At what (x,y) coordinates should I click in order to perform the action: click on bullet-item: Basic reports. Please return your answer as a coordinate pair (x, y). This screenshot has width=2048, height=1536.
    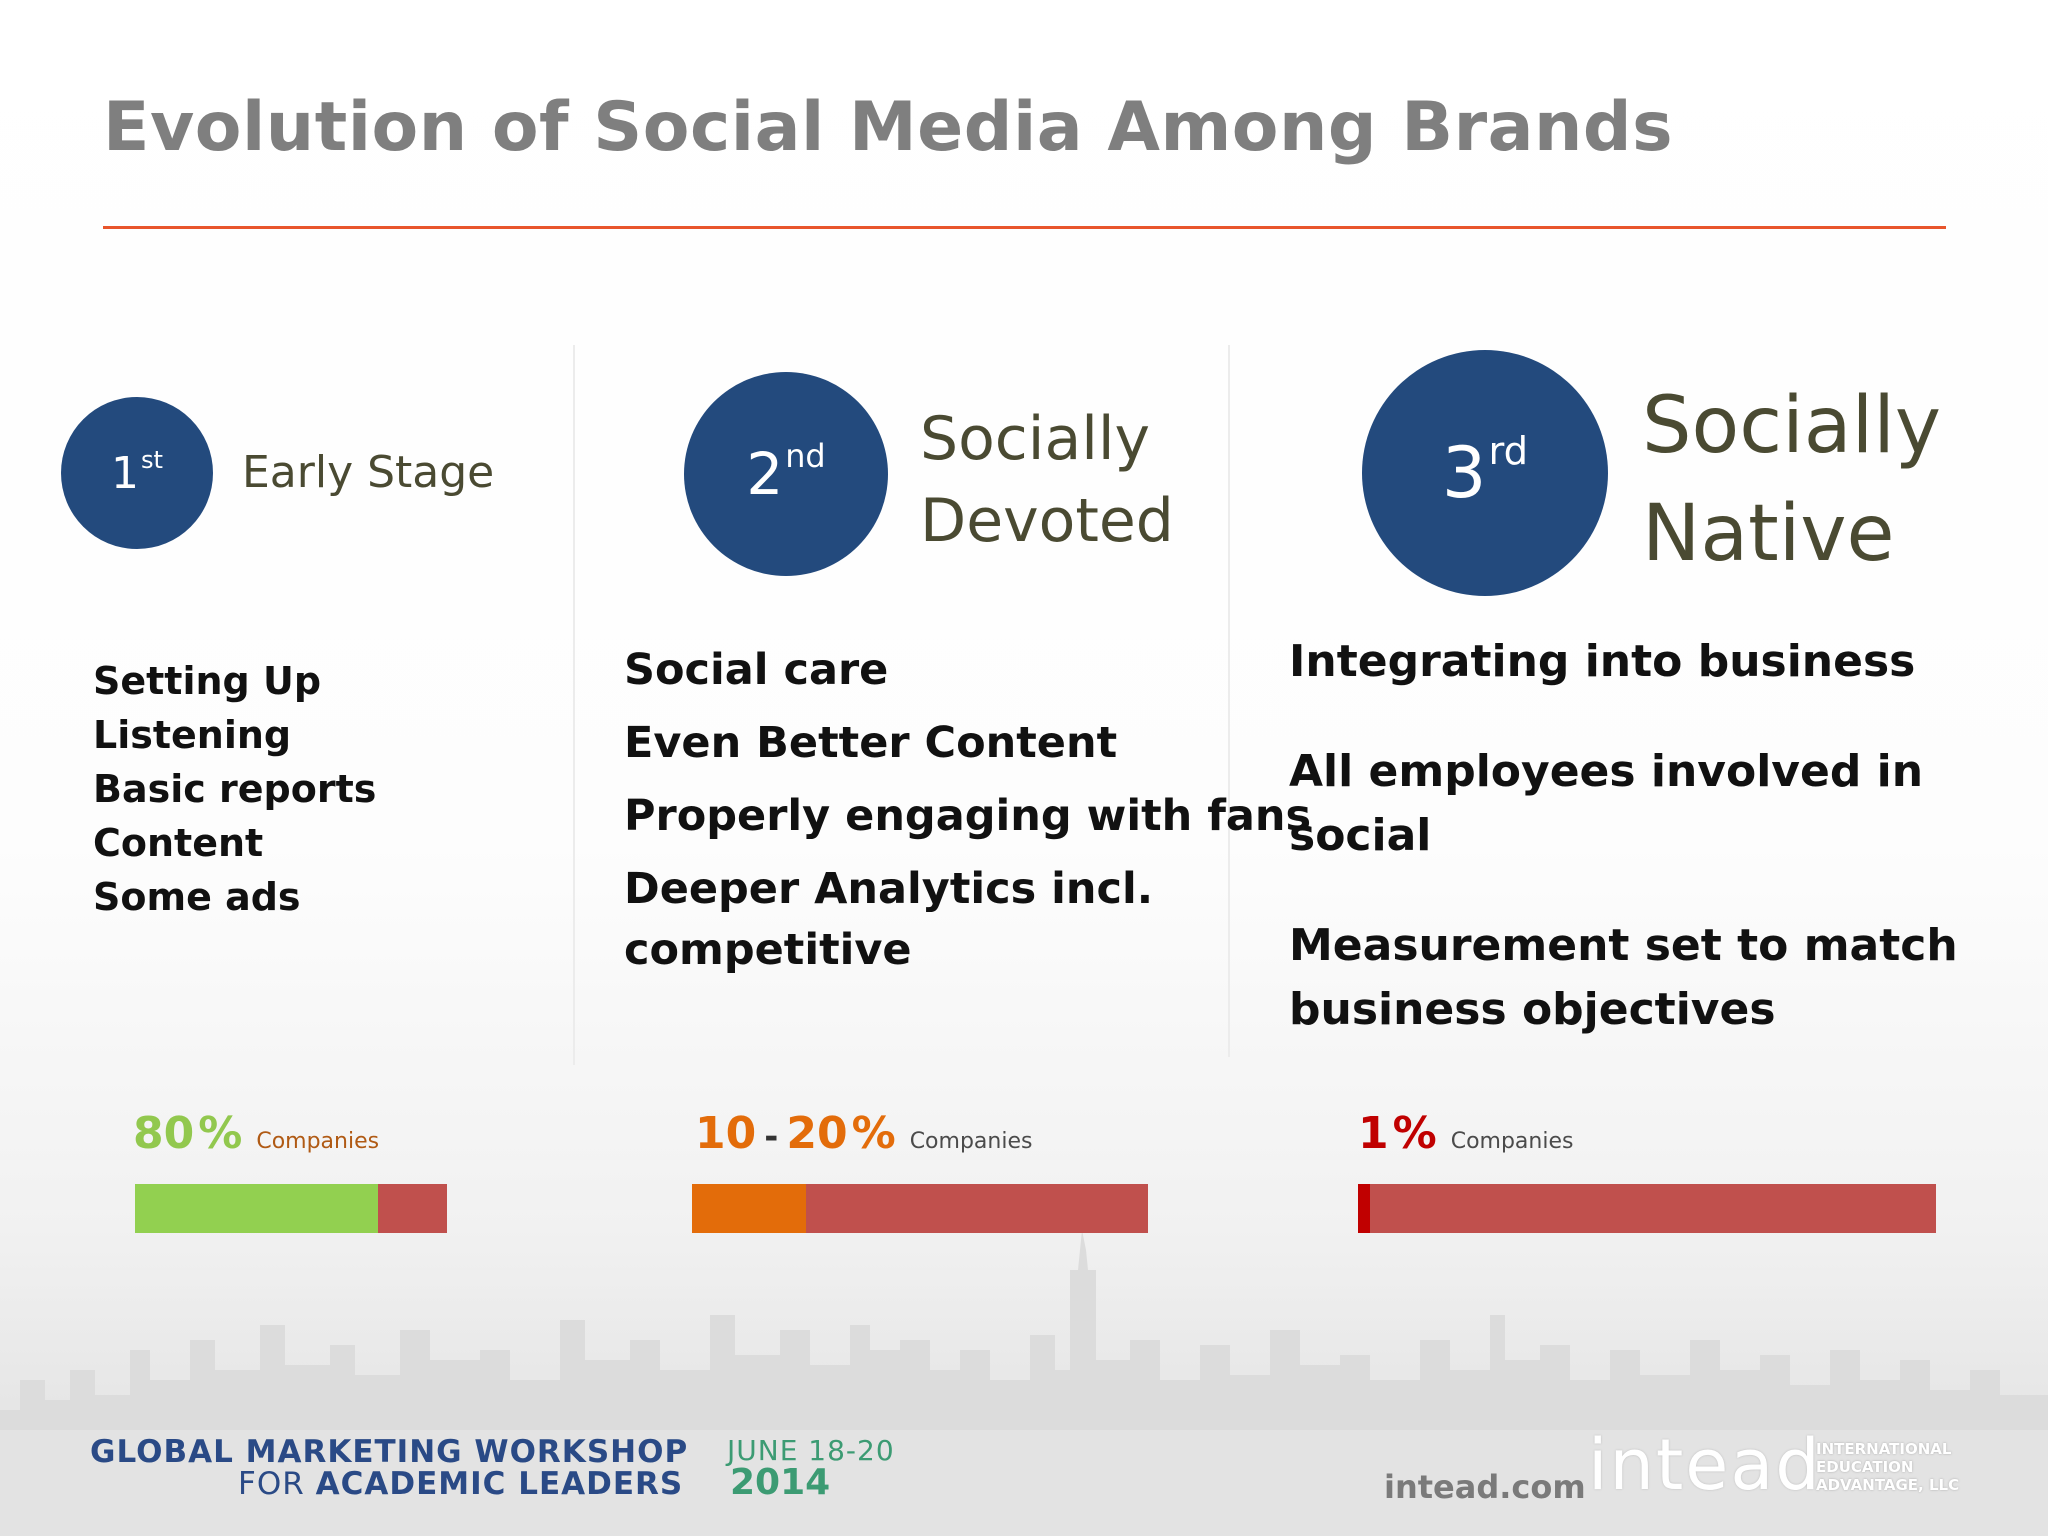
    Looking at the image, I should click on (235, 789).